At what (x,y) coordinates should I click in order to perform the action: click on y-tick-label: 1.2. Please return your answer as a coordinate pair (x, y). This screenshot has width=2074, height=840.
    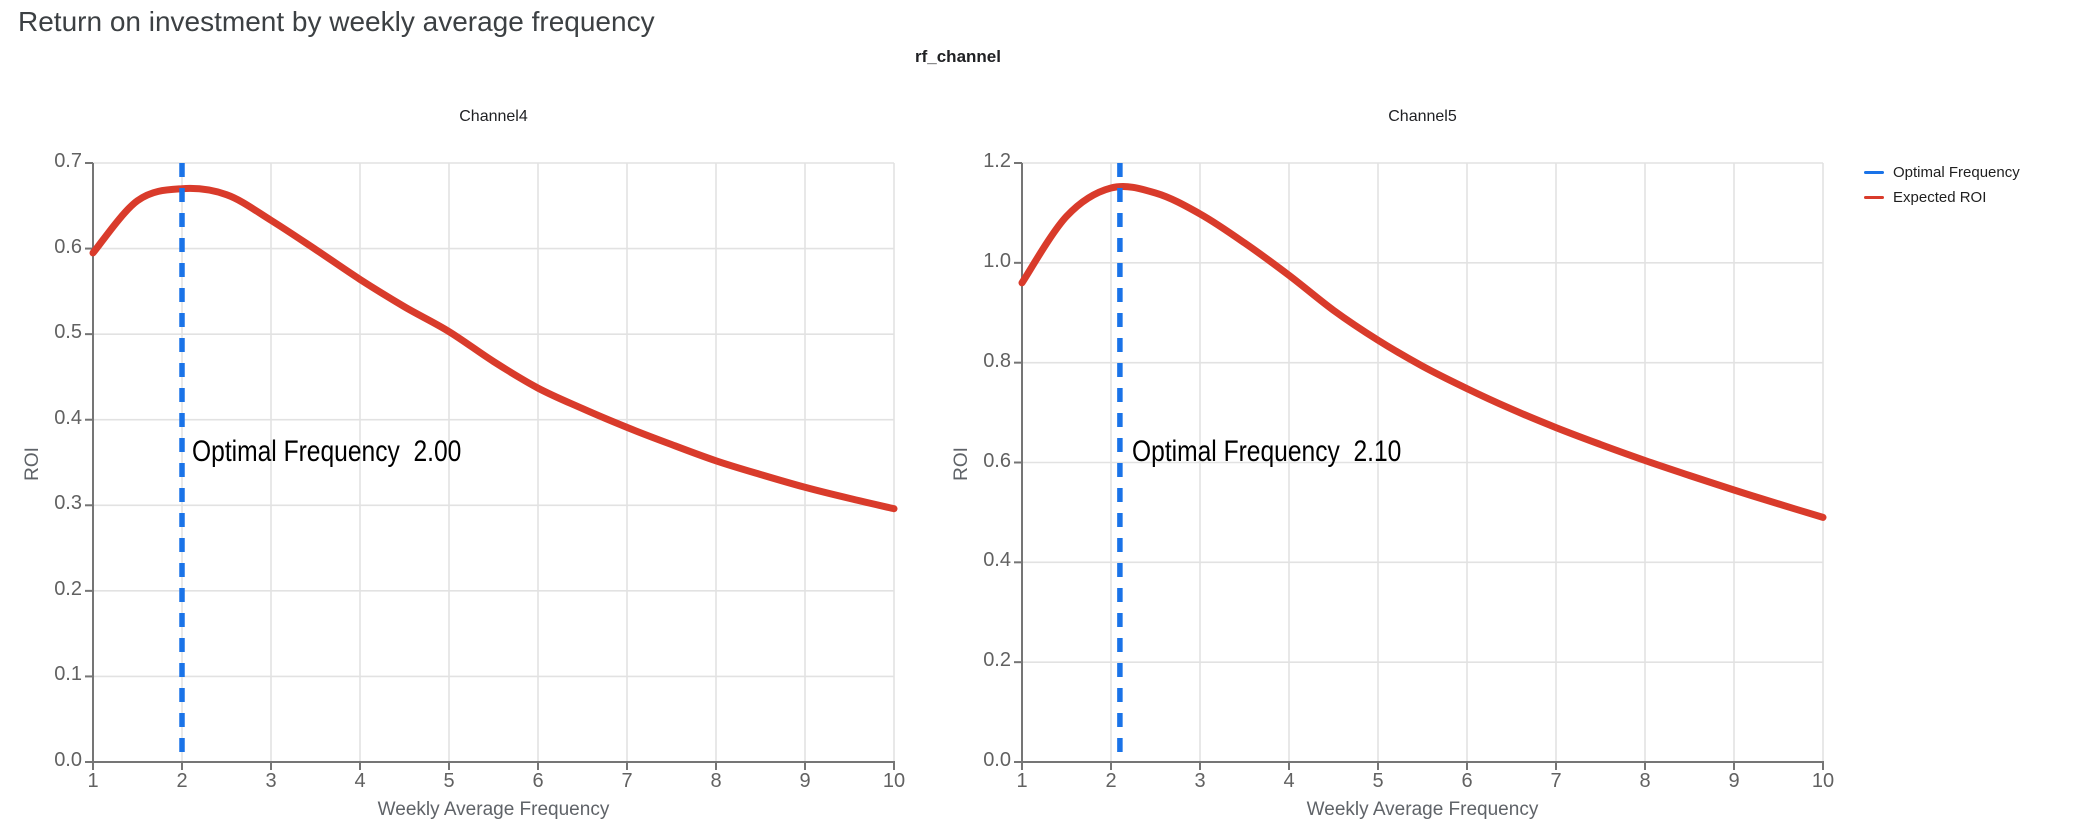
    Looking at the image, I should click on (997, 161).